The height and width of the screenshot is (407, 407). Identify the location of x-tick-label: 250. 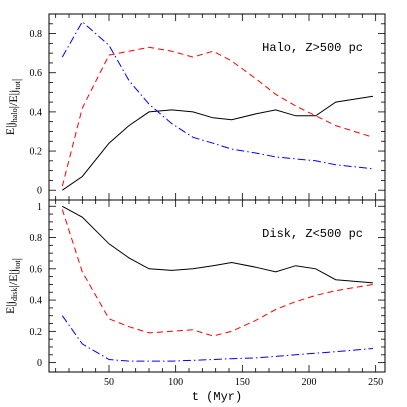
(375, 382).